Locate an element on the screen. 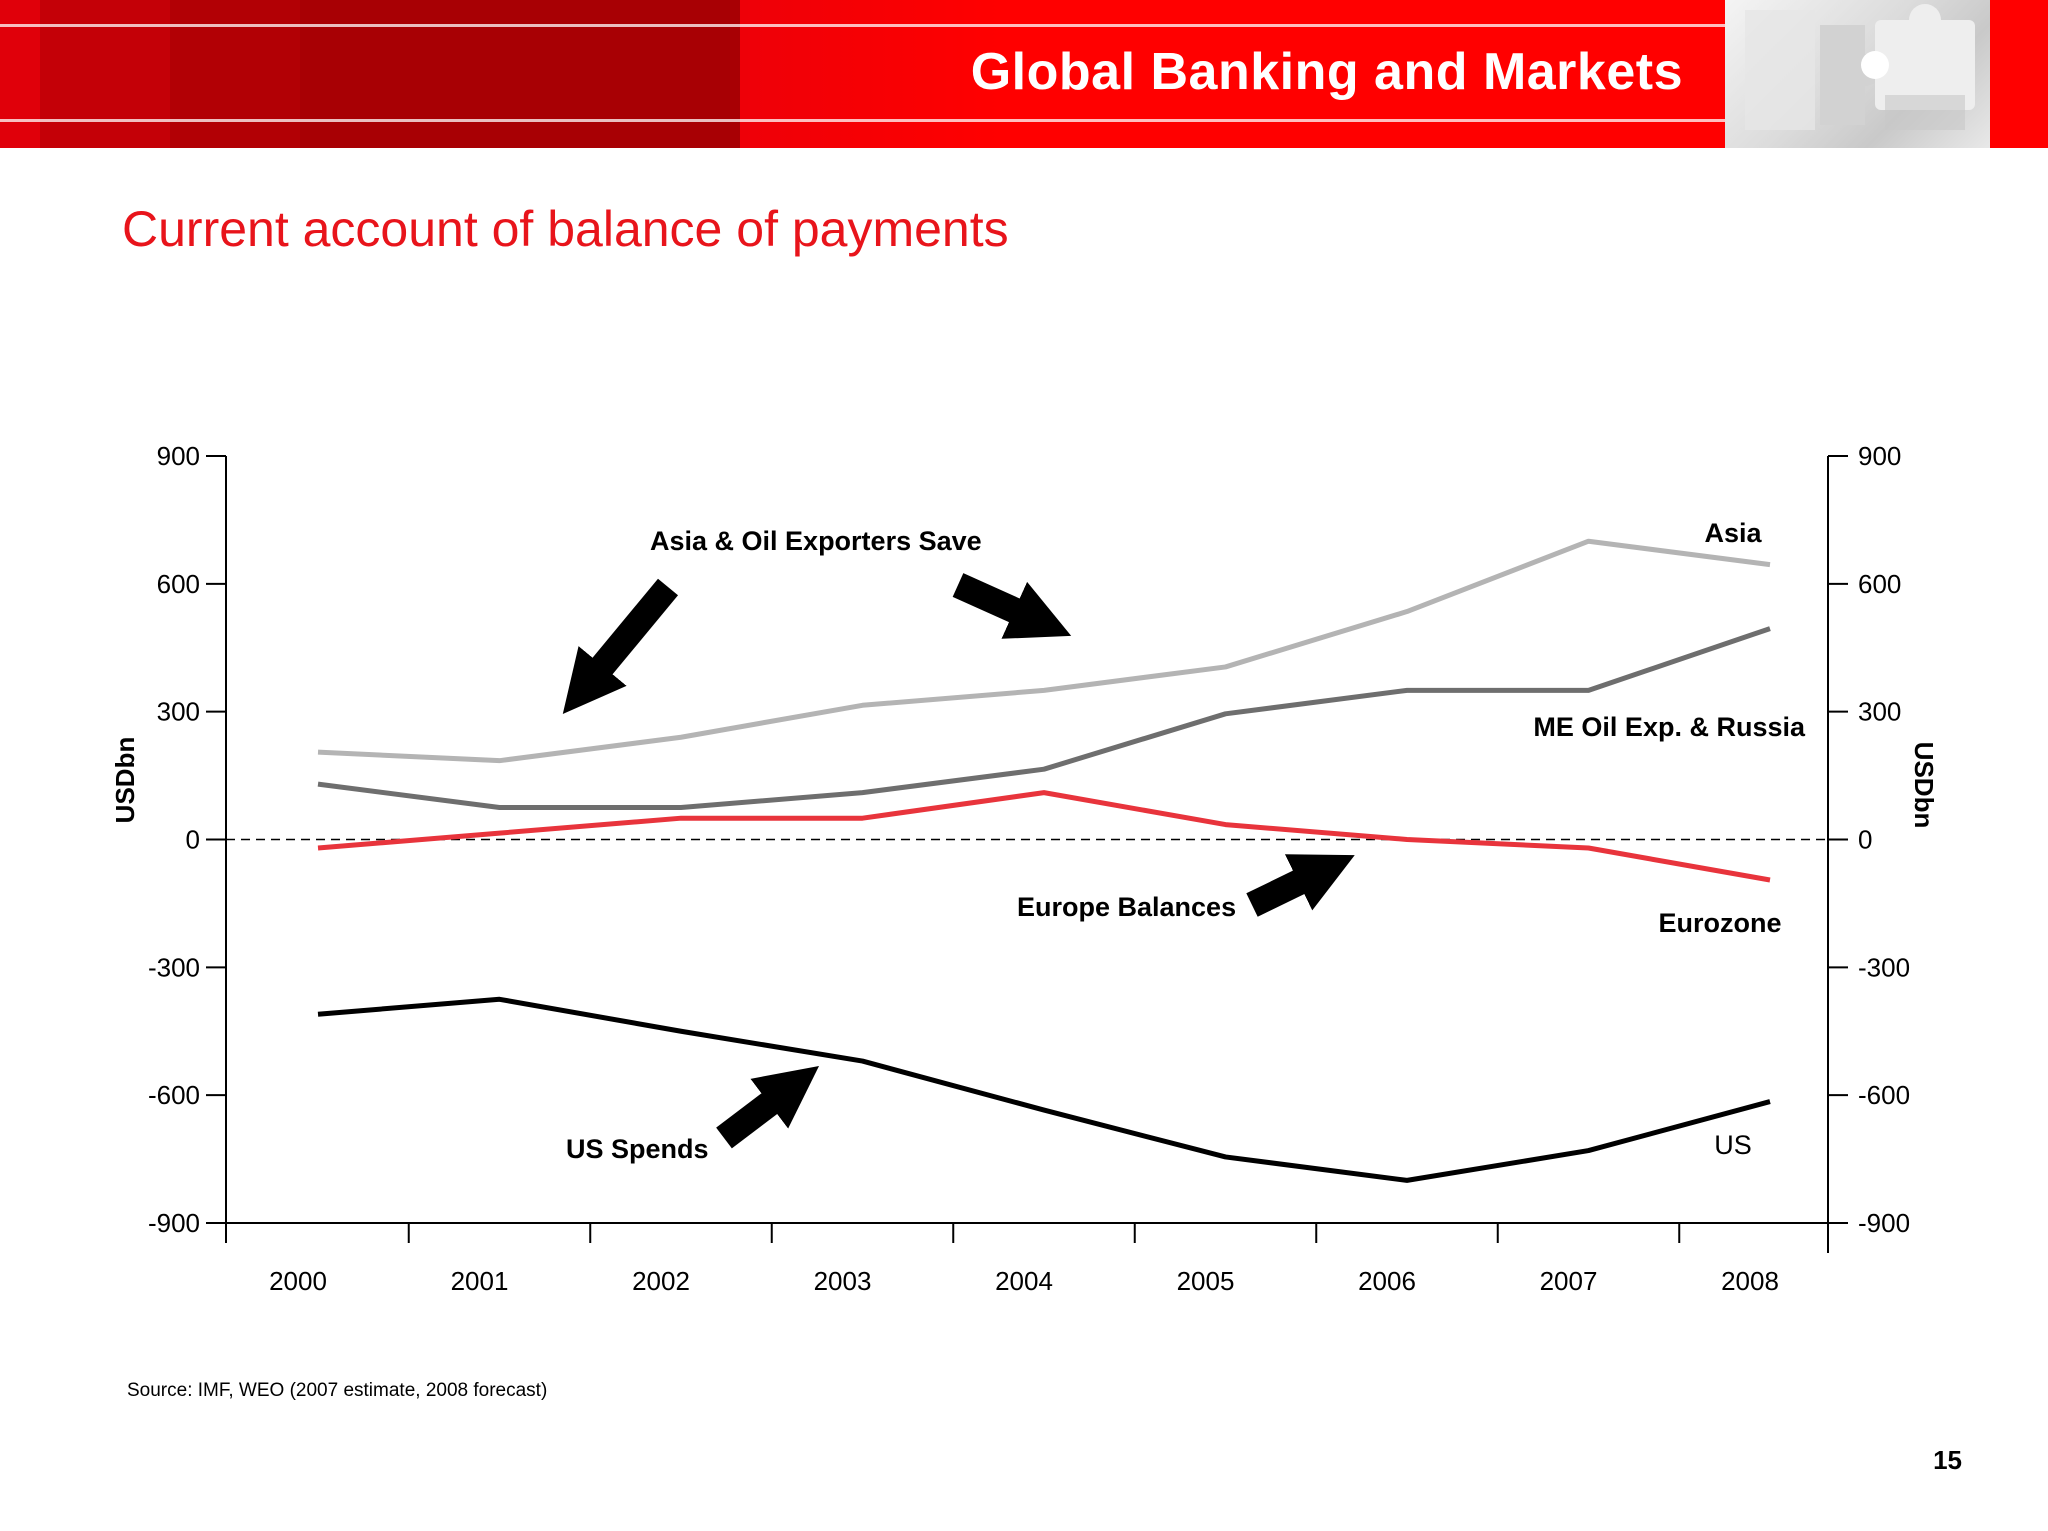  header-title: Global Banking and Markets is located at coordinates (1326, 72).